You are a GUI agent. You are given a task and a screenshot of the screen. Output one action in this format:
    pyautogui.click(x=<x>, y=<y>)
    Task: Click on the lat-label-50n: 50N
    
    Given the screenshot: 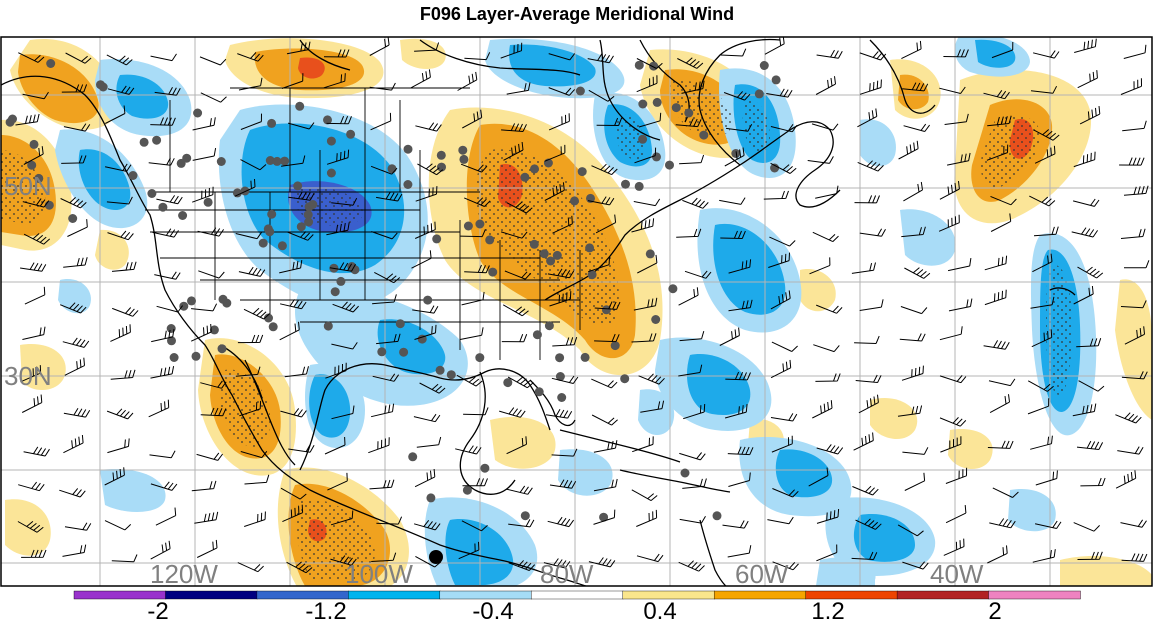 What is the action you would take?
    pyautogui.click(x=28, y=186)
    